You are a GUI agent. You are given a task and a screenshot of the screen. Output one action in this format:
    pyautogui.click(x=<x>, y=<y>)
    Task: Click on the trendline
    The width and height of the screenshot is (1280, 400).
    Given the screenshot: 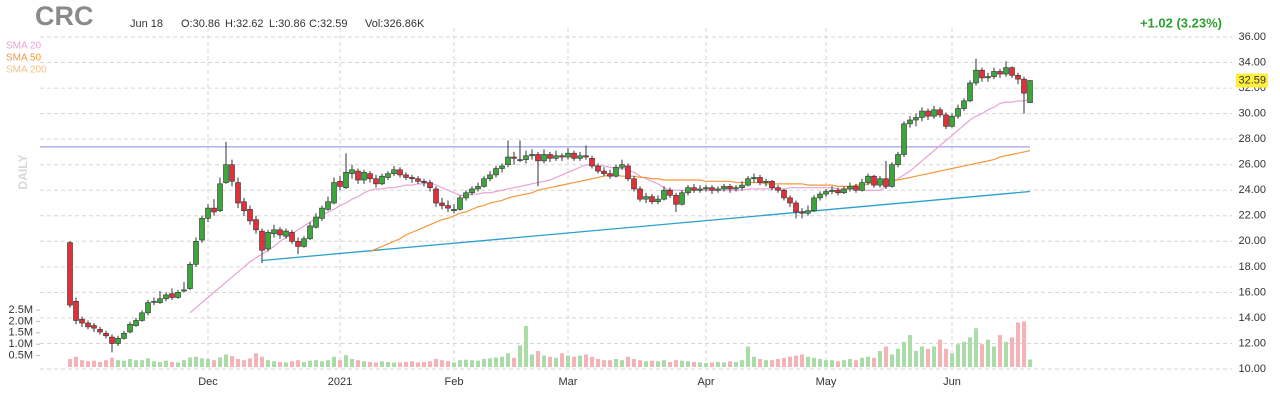 What is the action you would take?
    pyautogui.click(x=646, y=226)
    